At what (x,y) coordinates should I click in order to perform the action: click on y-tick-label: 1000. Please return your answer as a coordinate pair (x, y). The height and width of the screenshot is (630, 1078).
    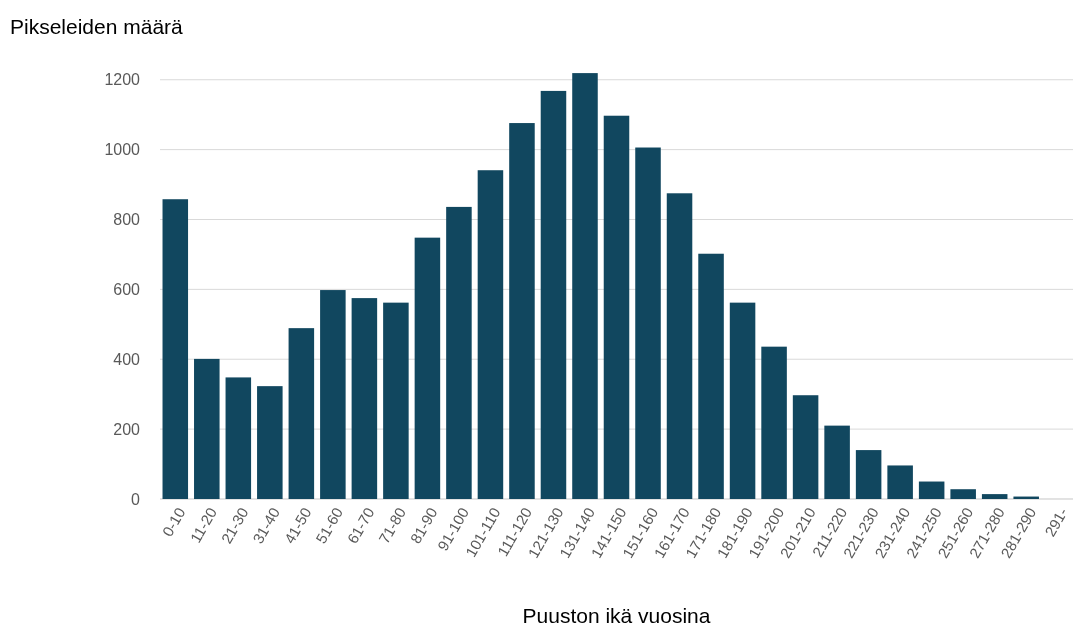
    Looking at the image, I should click on (122, 150).